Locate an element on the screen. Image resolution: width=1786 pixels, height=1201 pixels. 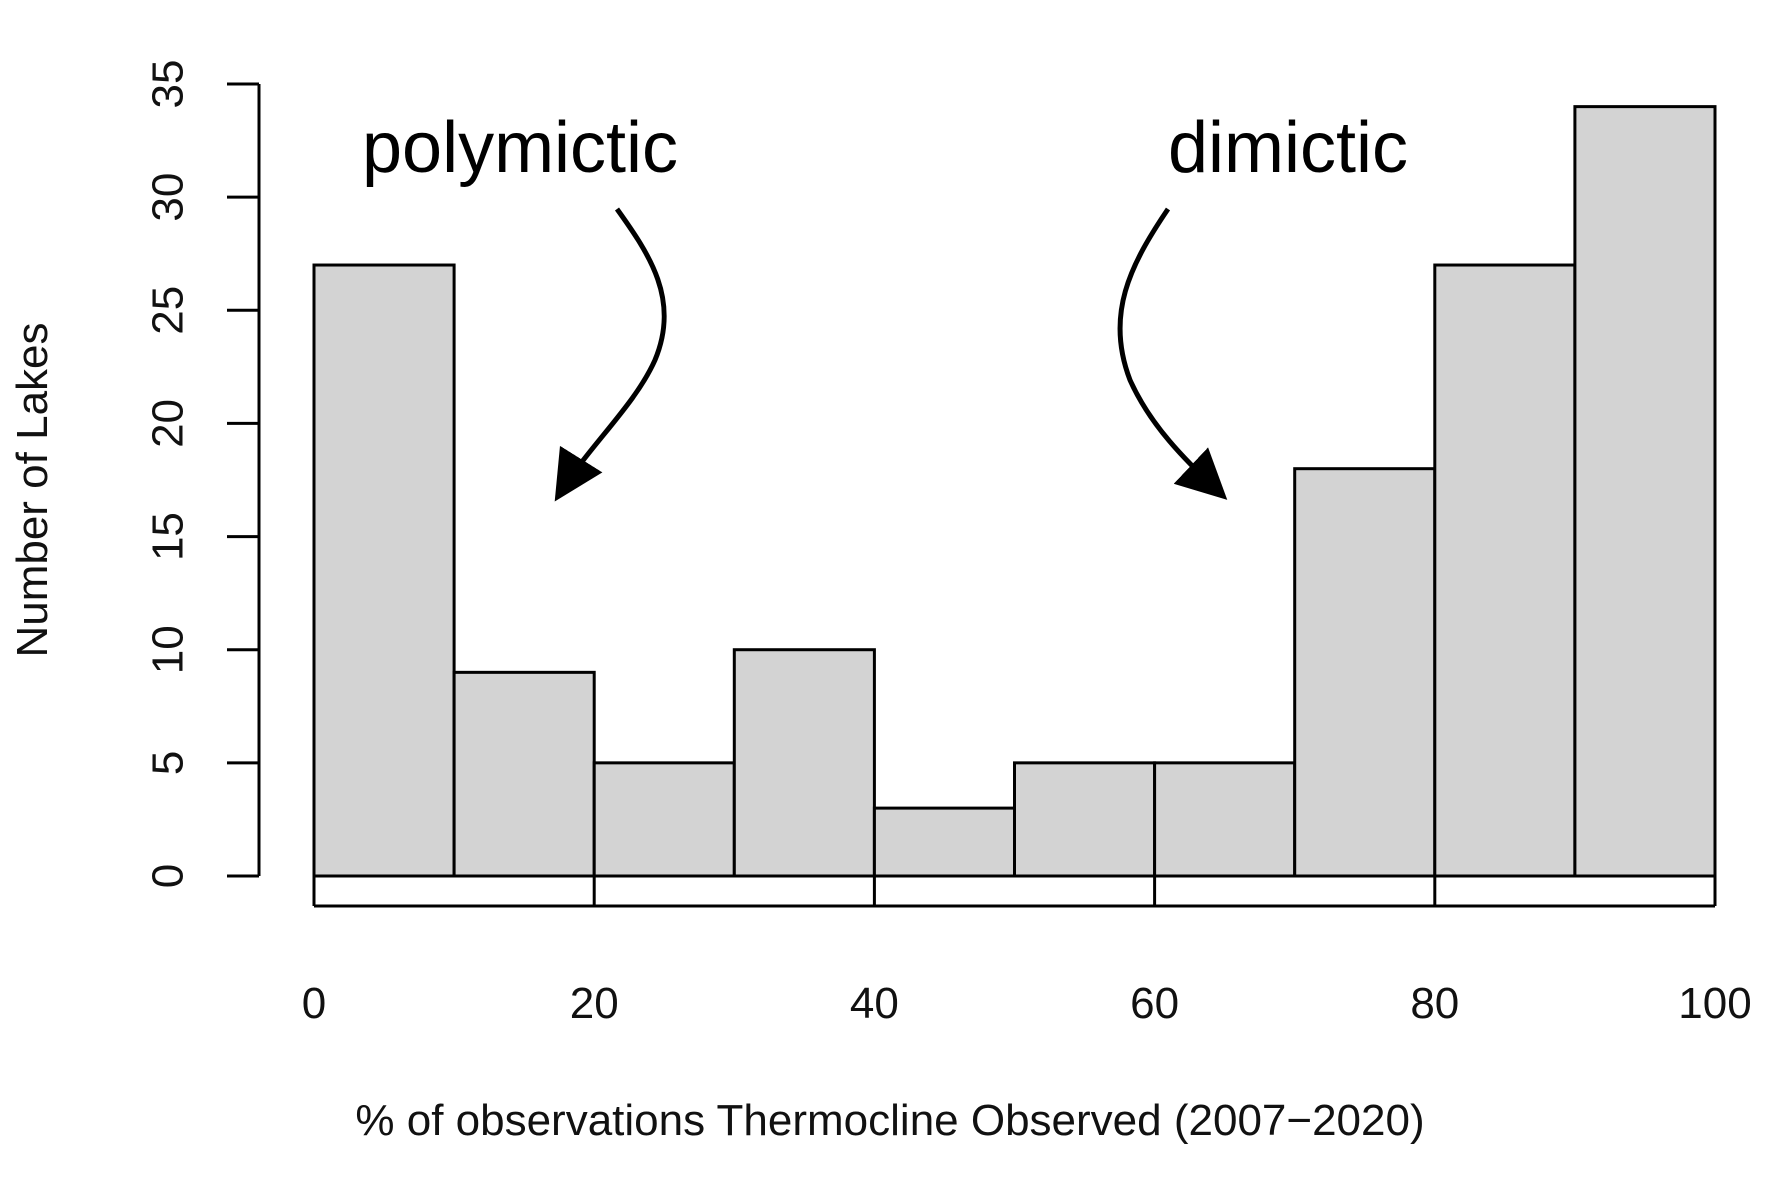
x-tick-label: 40 is located at coordinates (874, 1003).